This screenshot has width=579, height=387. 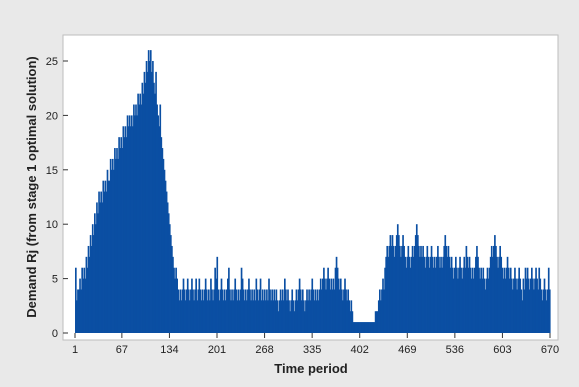 What do you see at coordinates (55, 280) in the screenshot?
I see `y-tick-label: 5` at bounding box center [55, 280].